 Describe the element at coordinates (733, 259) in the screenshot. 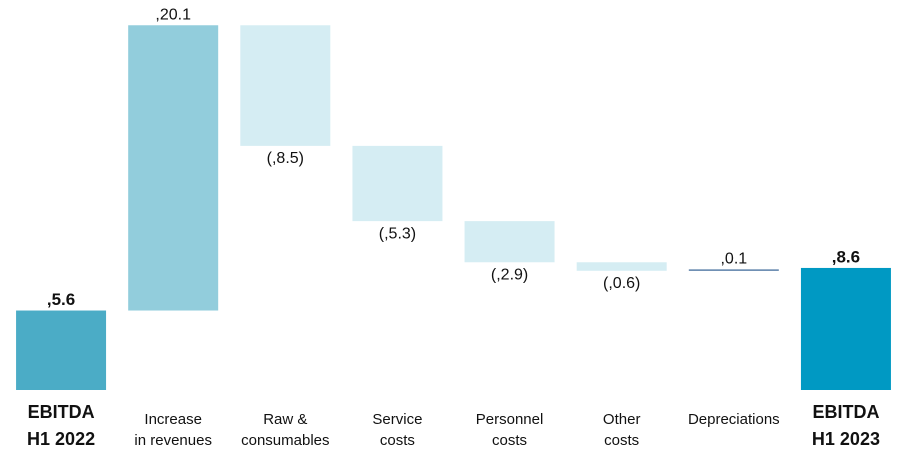

I see `value-label: ,0.1` at that location.